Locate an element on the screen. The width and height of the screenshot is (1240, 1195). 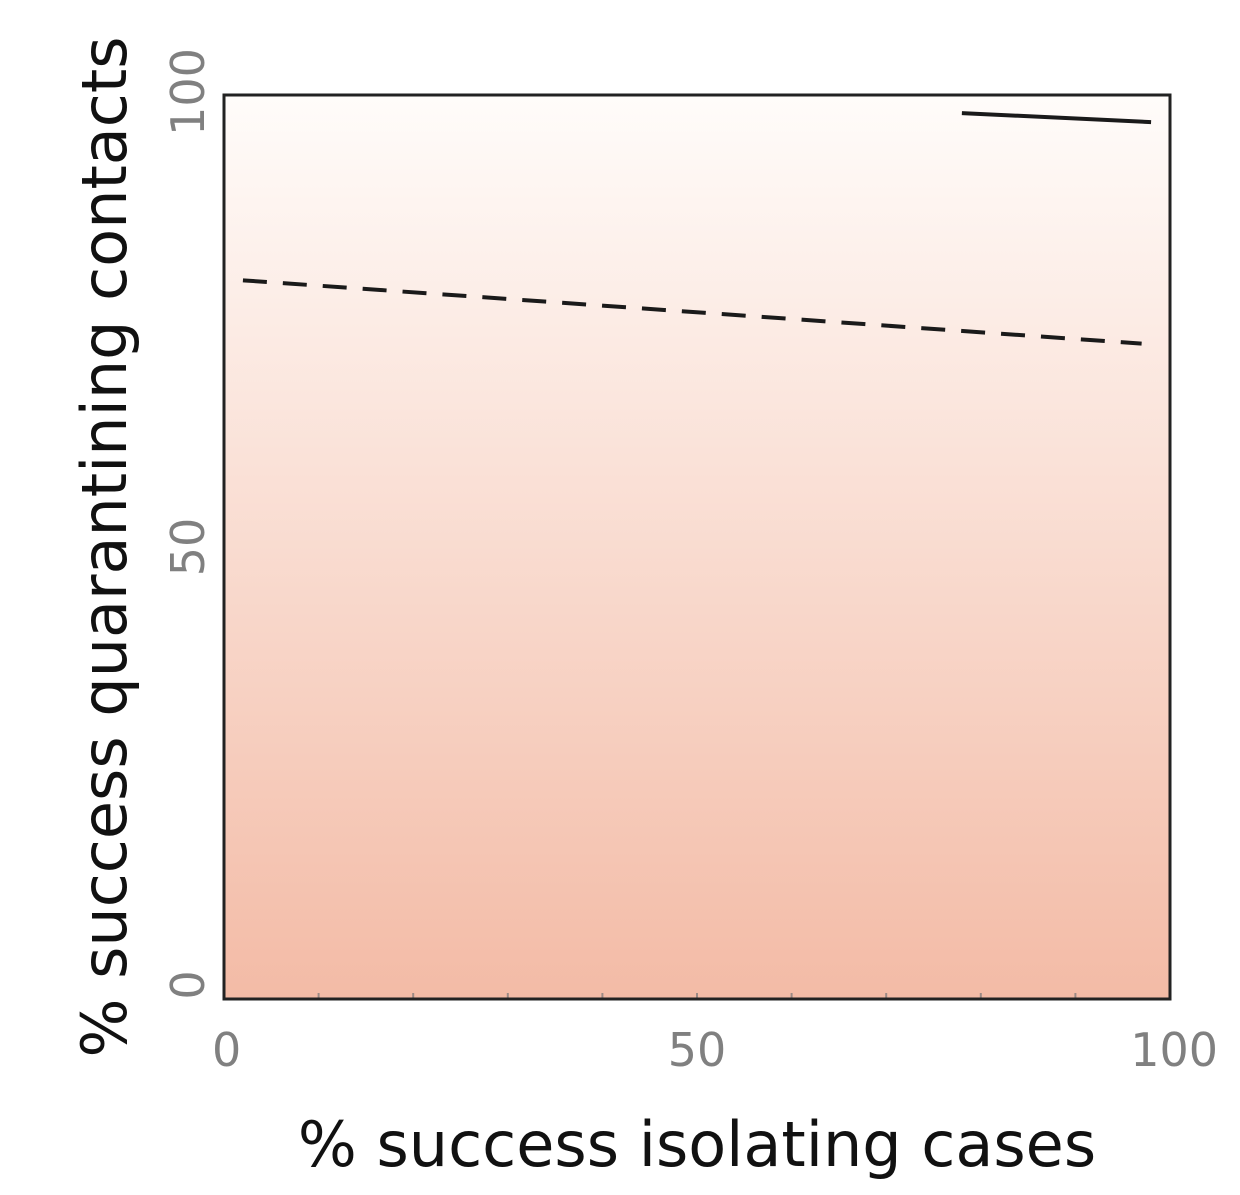
y-tick-label: 50 is located at coordinates (188, 547).